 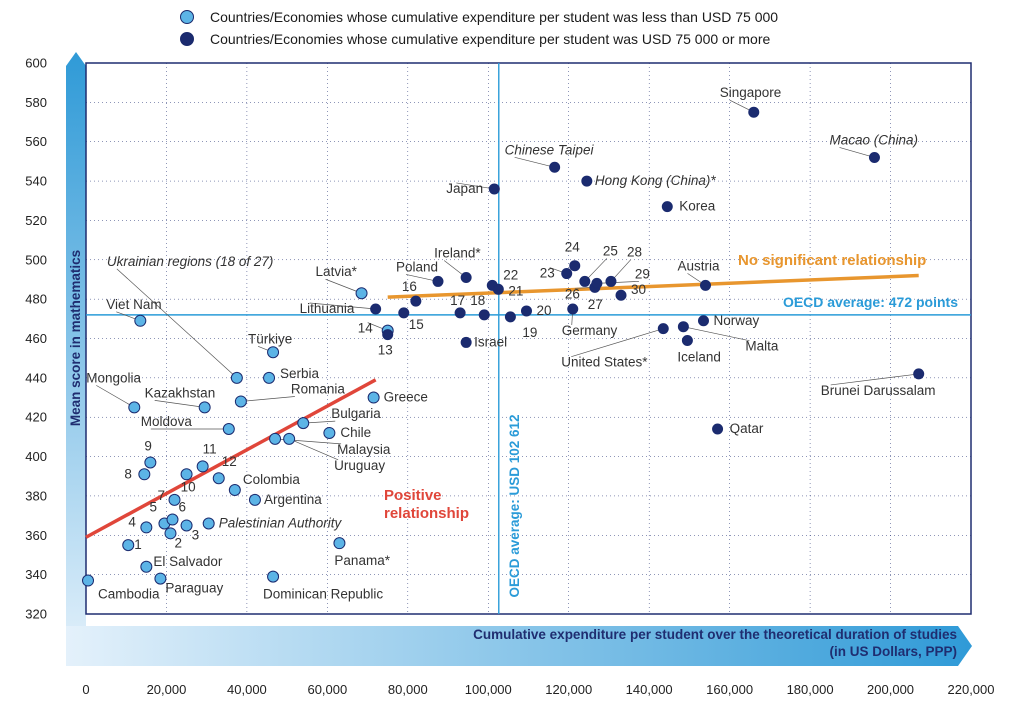 I want to click on point-chile, so click(x=329, y=432).